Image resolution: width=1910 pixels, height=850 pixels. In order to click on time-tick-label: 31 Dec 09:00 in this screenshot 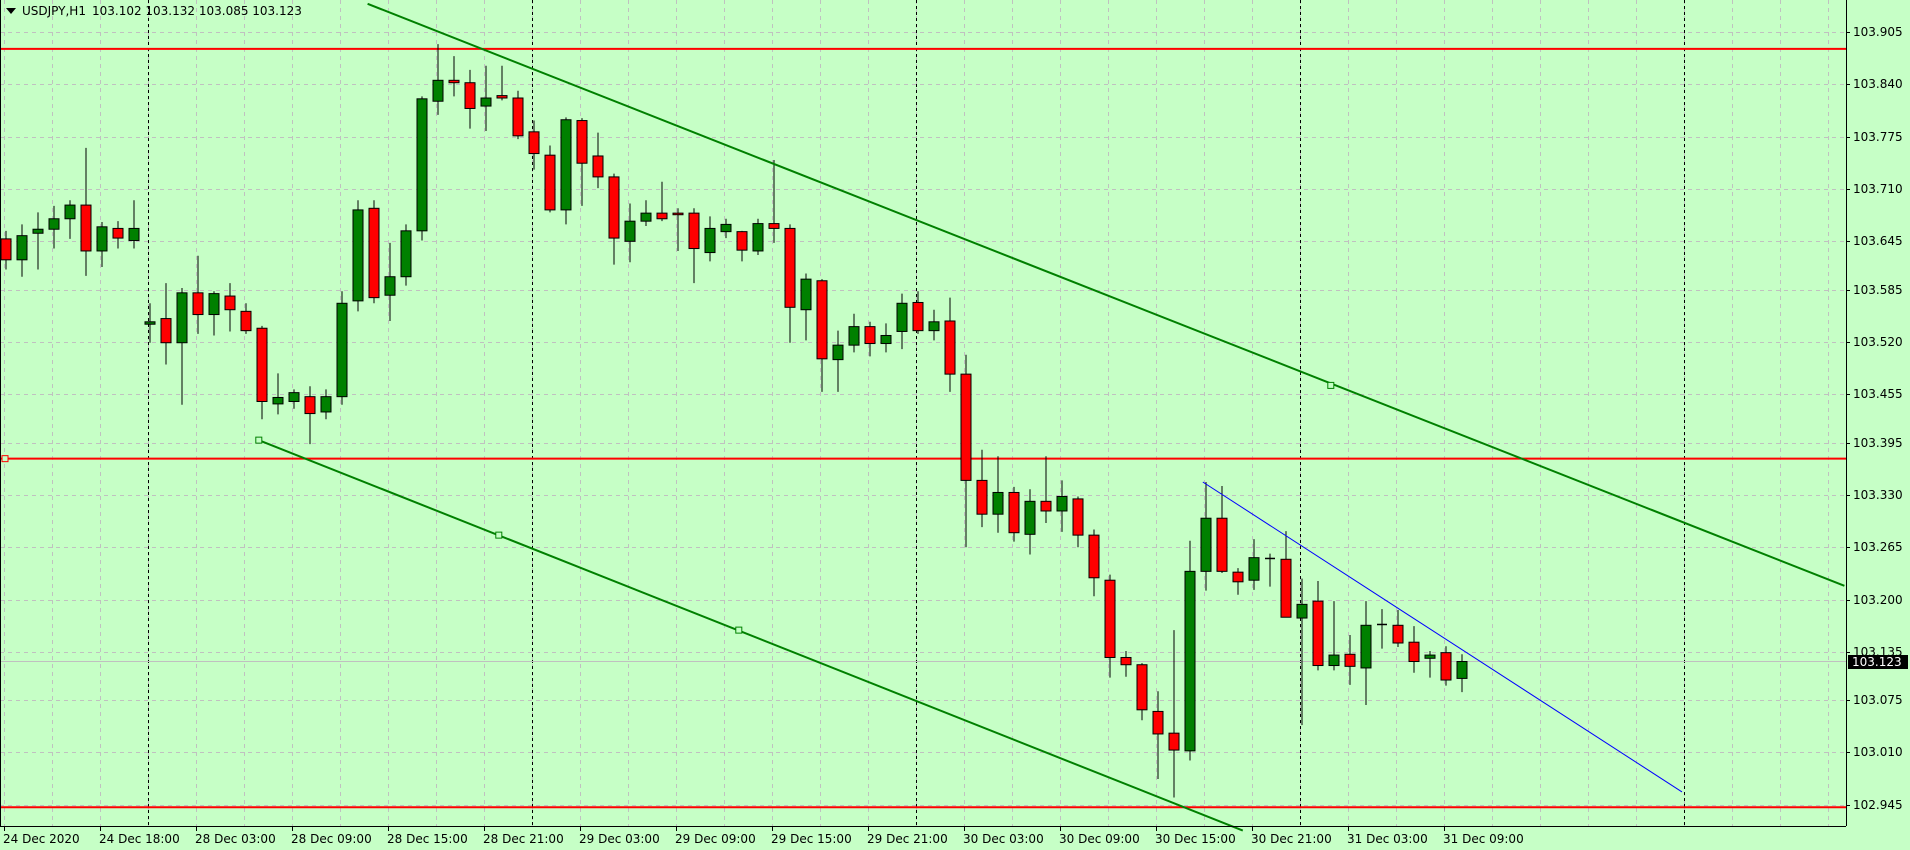, I will do `click(1483, 839)`.